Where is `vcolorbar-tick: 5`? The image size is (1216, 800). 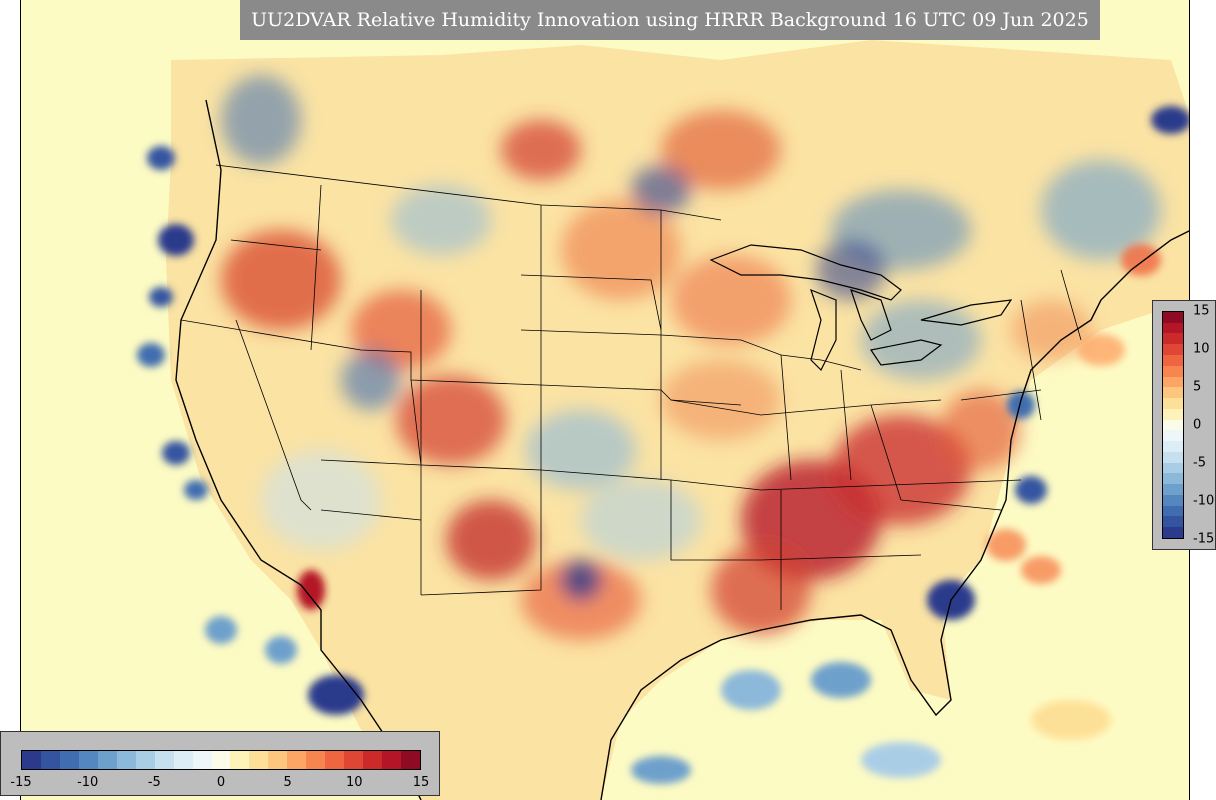
vcolorbar-tick: 5 is located at coordinates (1197, 387).